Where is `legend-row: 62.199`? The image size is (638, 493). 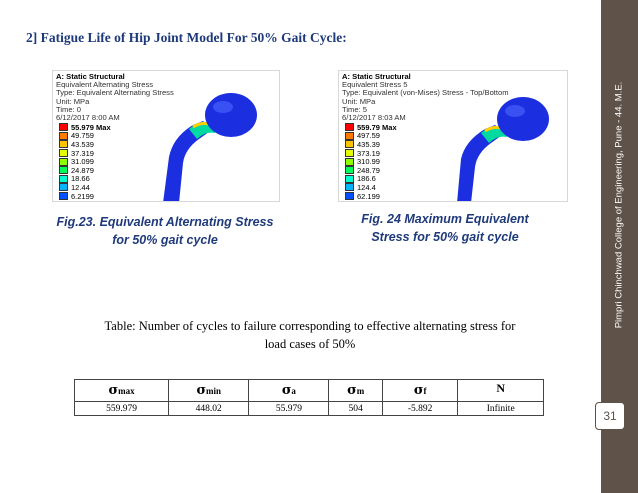 legend-row: 62.199 is located at coordinates (371, 196).